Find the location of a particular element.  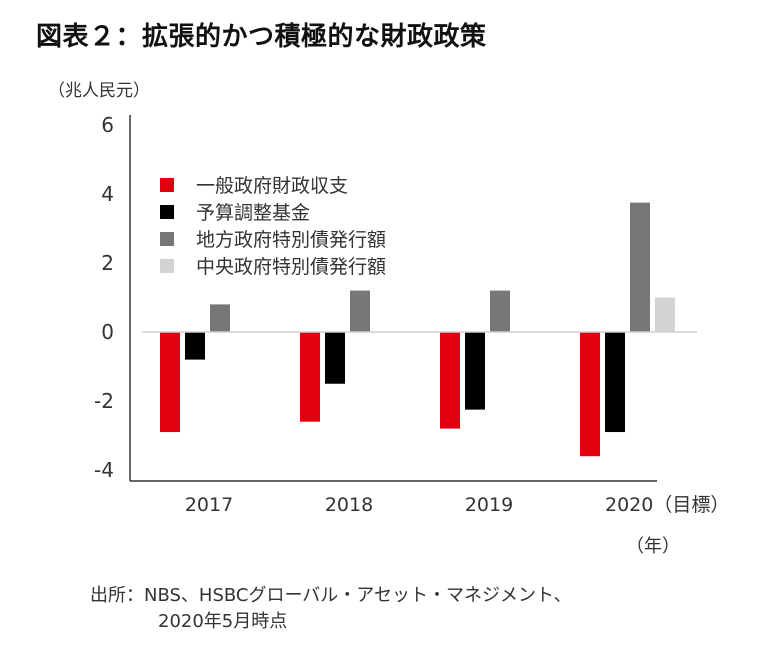

y-tick-label: 0 is located at coordinates (107, 332).